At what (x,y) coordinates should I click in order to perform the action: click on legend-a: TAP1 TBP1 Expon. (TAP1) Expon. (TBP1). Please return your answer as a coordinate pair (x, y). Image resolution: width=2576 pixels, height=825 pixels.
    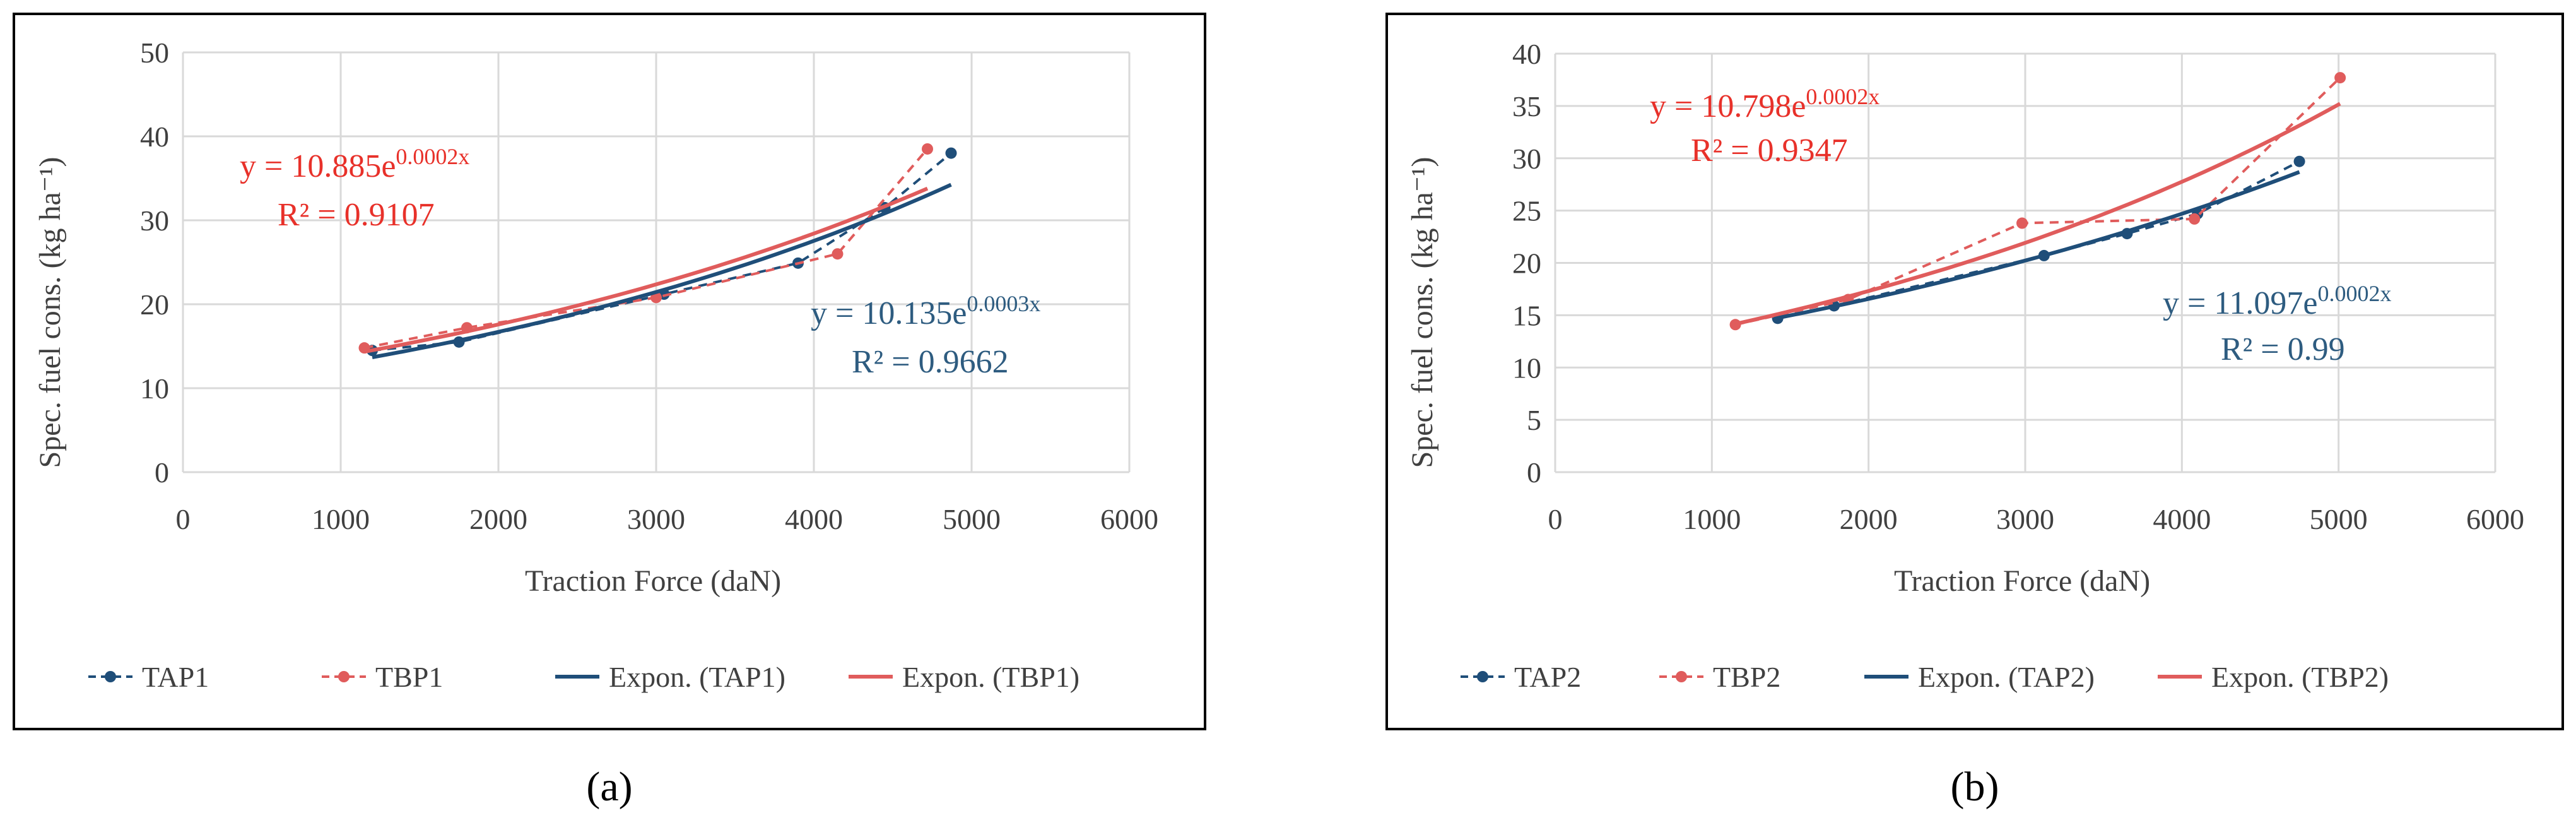
    Looking at the image, I should click on (583, 677).